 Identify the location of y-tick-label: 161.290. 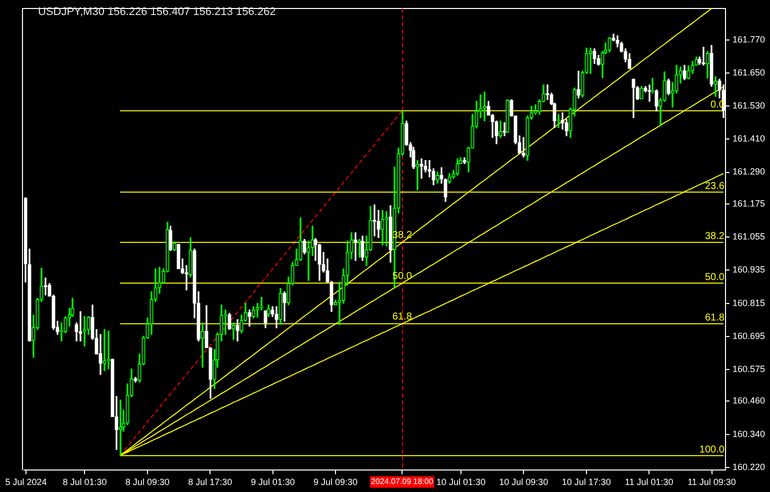
(749, 171).